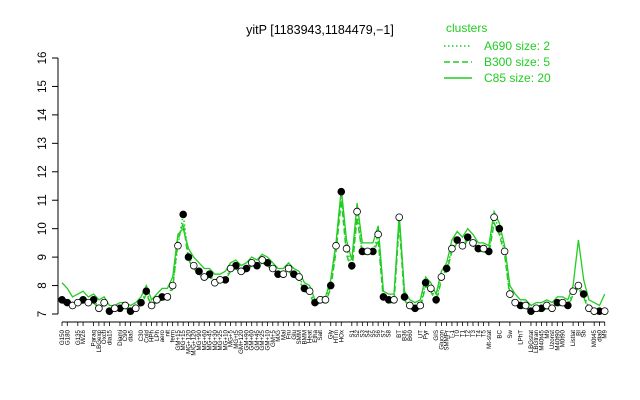  What do you see at coordinates (241, 341) in the screenshot?
I see `x-tick-label: GM+120` at bounding box center [241, 341].